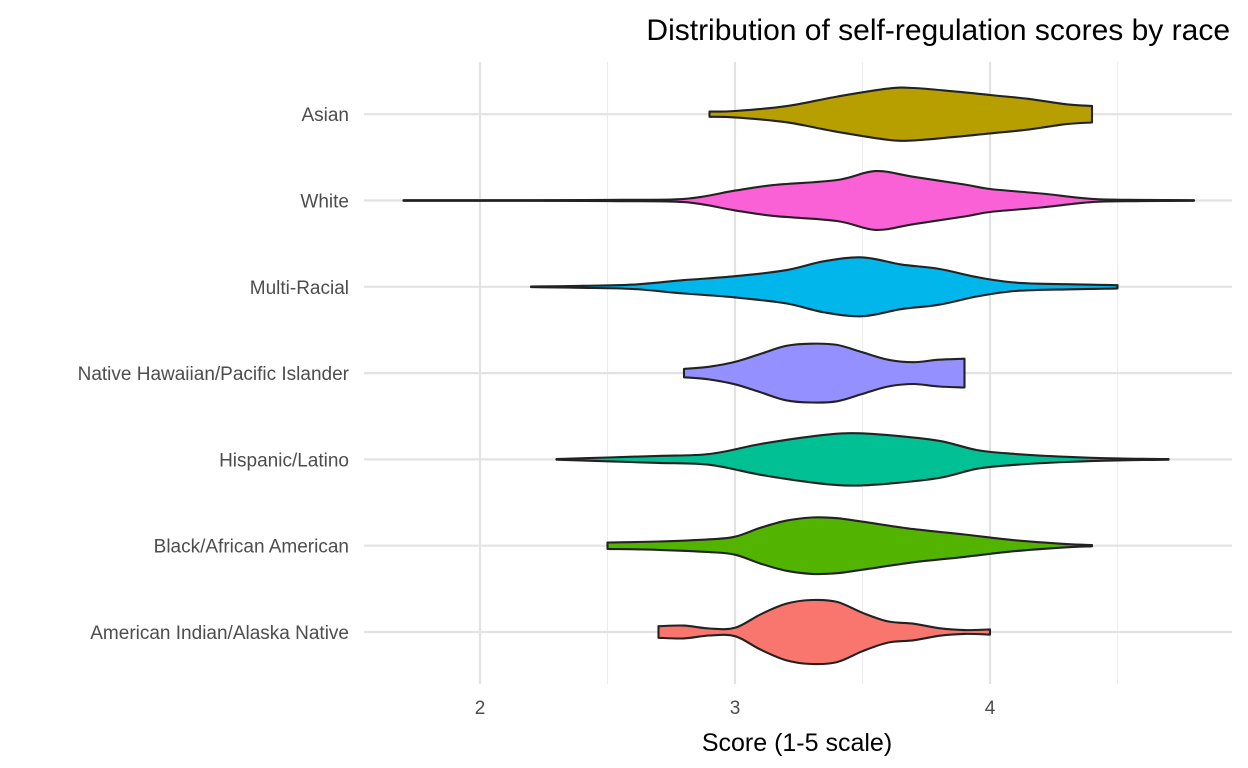 Image resolution: width=1248 pixels, height=768 pixels. Describe the element at coordinates (862, 459) in the screenshot. I see `violin-hispanic-latino` at that location.